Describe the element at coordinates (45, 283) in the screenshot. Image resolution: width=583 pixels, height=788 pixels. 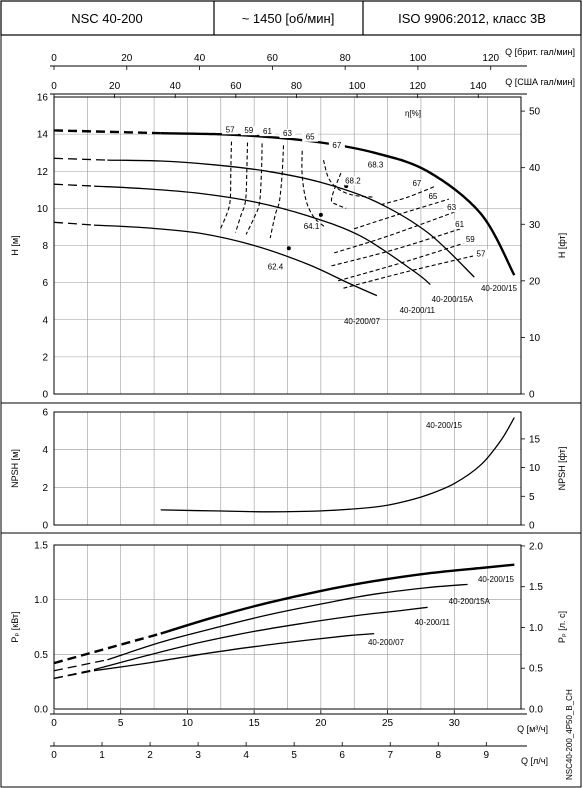
I see `y-tick-label: 6` at that location.